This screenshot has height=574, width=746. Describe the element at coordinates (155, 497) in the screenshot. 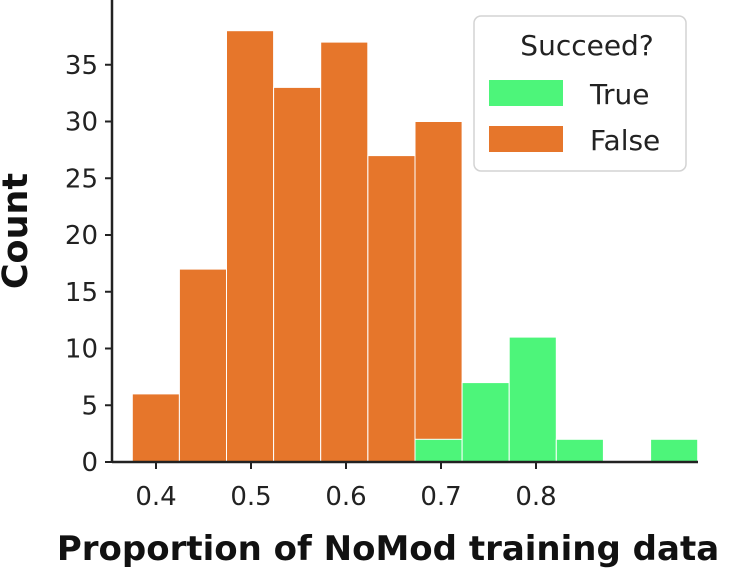

I see `x-tick-label: 0.4` at that location.